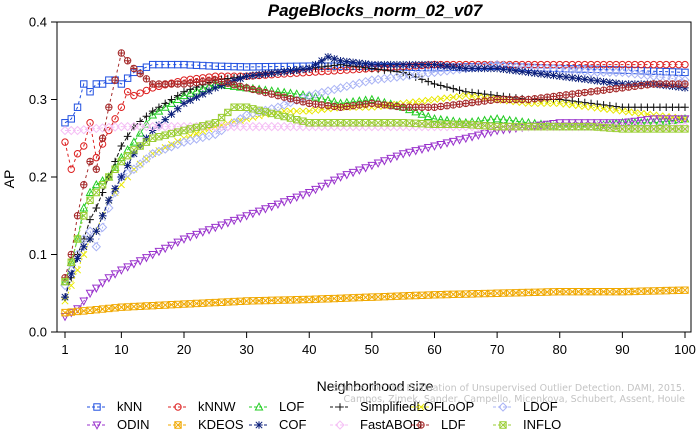 This screenshot has height=434, width=698. What do you see at coordinates (391, 424) in the screenshot?
I see `legend-label-fastabod: FastABOD` at bounding box center [391, 424].